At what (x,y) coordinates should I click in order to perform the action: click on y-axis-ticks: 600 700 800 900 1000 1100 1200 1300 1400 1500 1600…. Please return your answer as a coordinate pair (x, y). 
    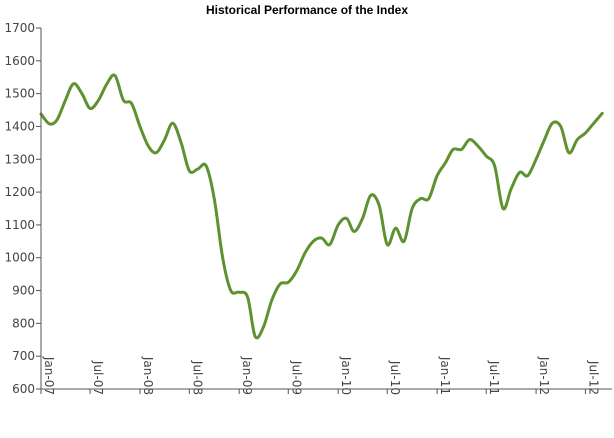
    Looking at the image, I should click on (22, 208).